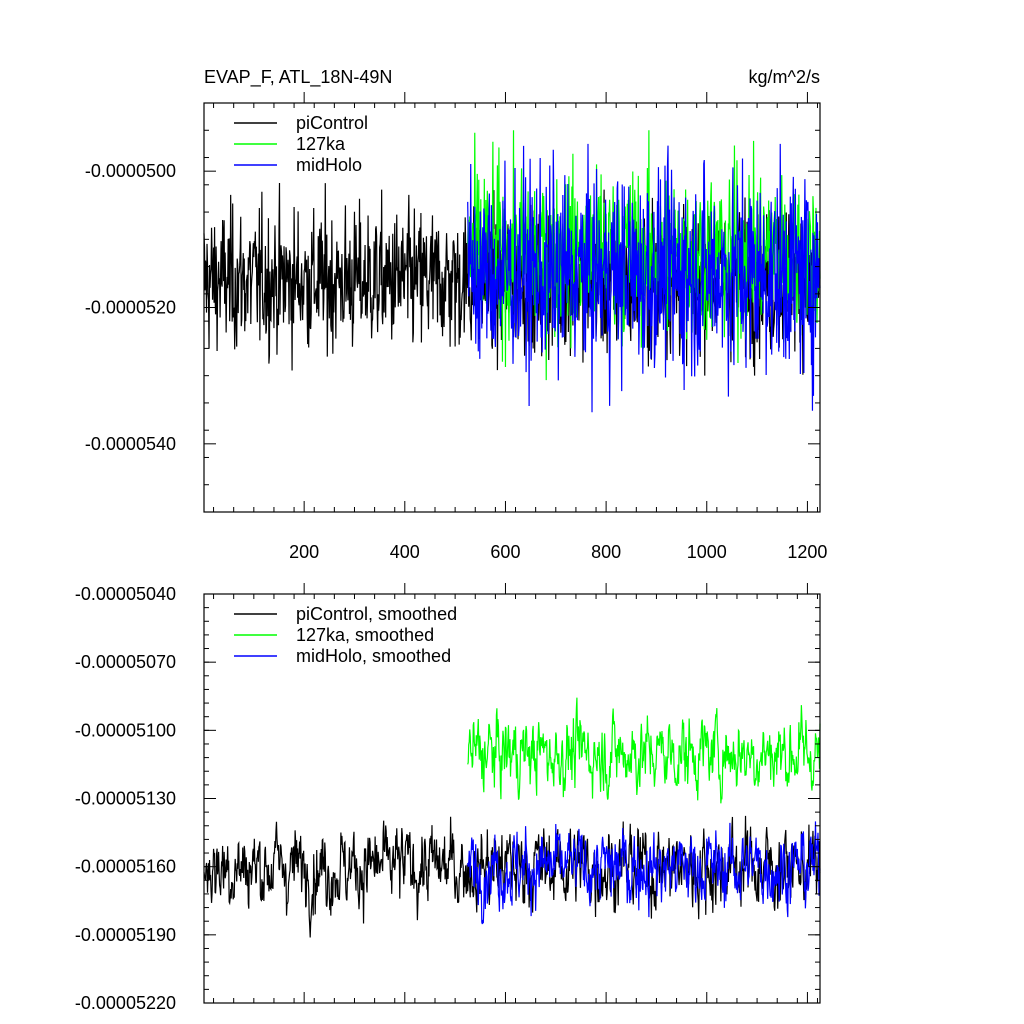 The height and width of the screenshot is (1024, 1024). What do you see at coordinates (298, 77) in the screenshot?
I see `chart-title: EVAP_F, ATL_18N-49N` at bounding box center [298, 77].